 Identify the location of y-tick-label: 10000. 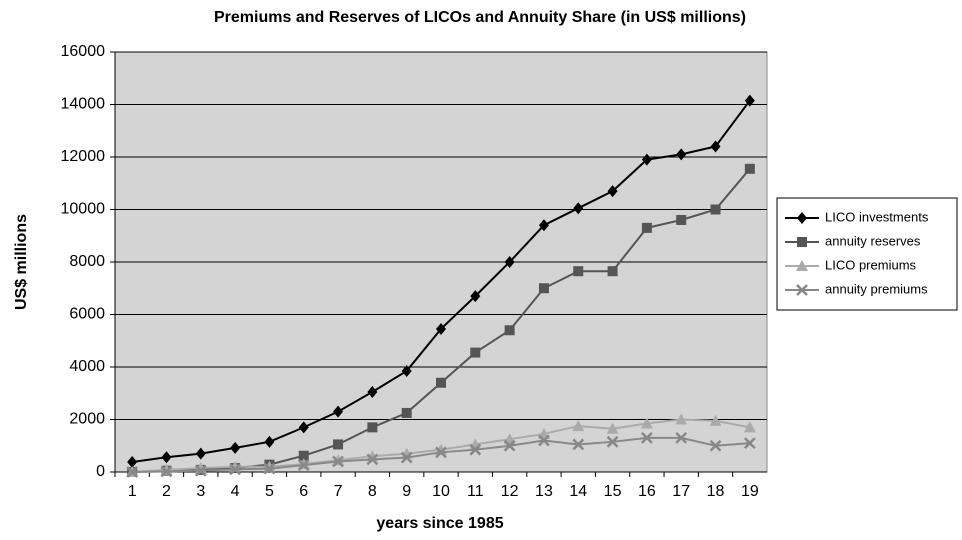
(83, 209).